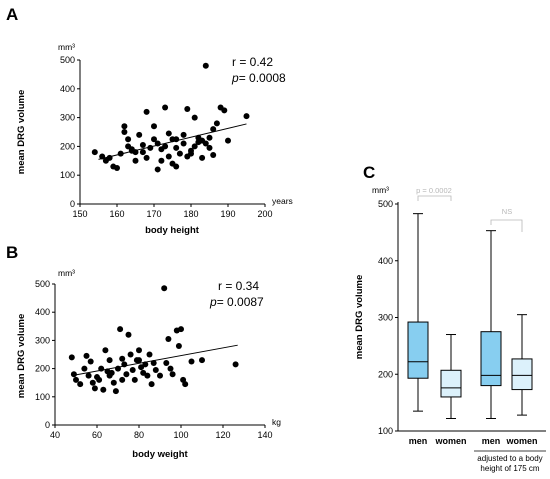 The height and width of the screenshot is (479, 550). I want to click on panel-a-p-value: p= 0.0008, so click(258, 78).